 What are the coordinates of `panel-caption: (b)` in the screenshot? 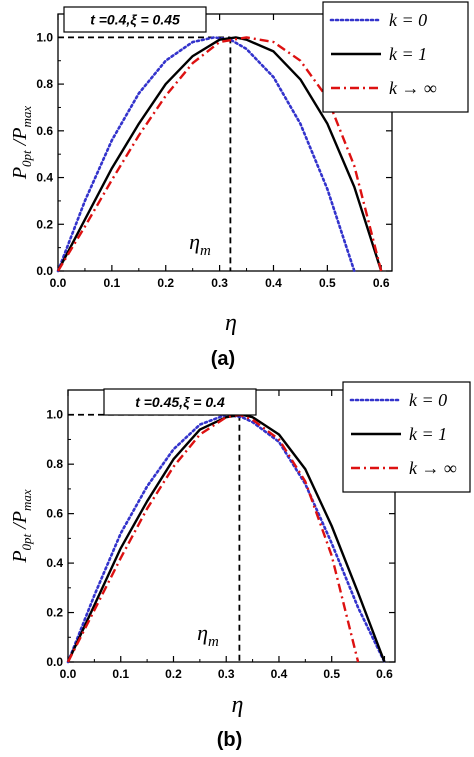 It's located at (230, 740).